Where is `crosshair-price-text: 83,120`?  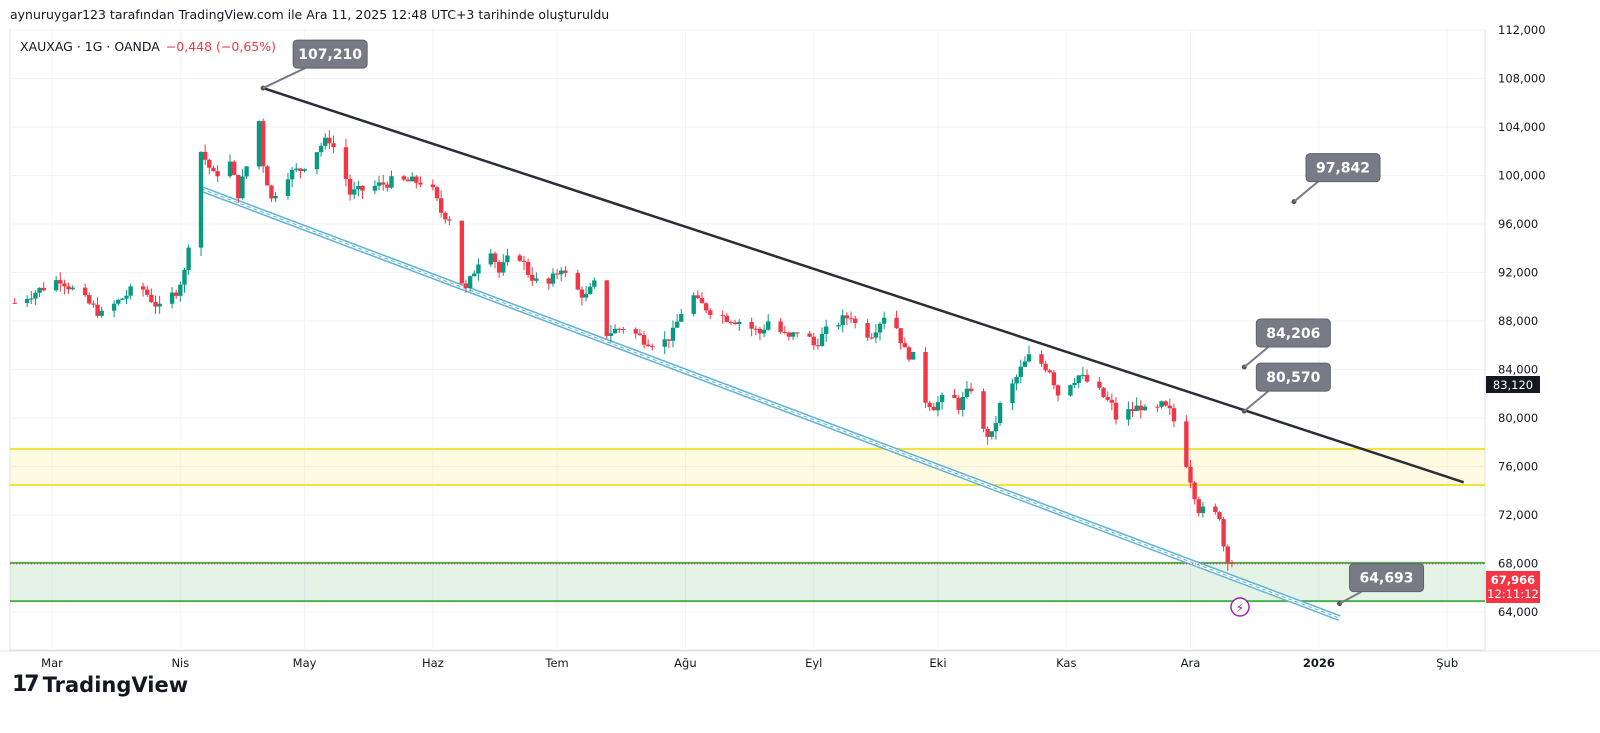
crosshair-price-text: 83,120 is located at coordinates (1513, 385).